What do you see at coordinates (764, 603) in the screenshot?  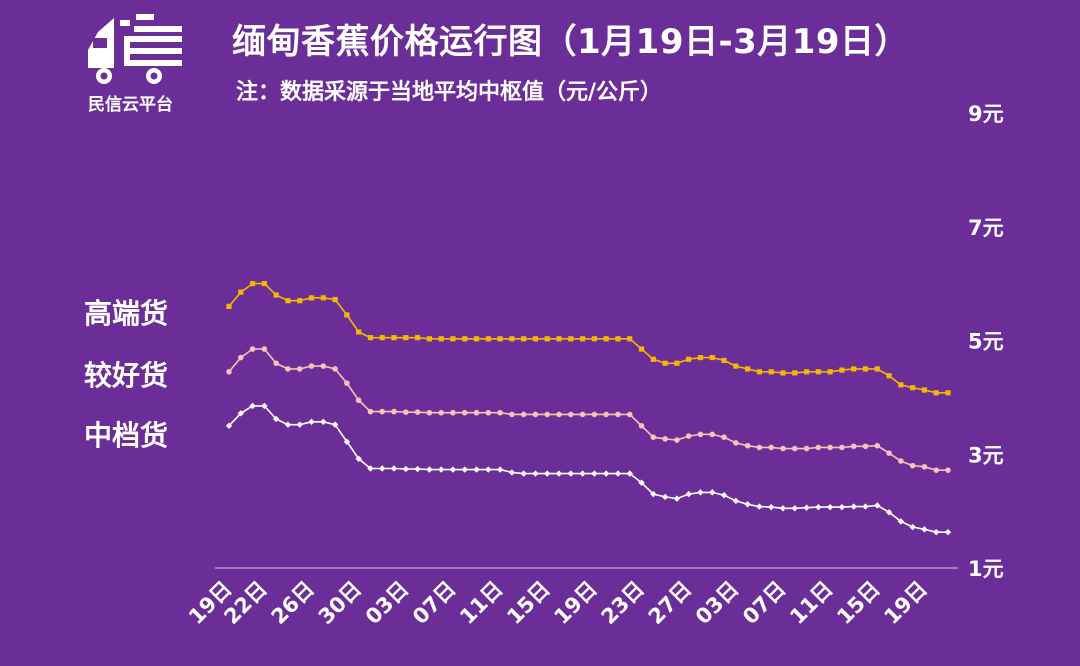 I see `x-tick-label: 07日` at bounding box center [764, 603].